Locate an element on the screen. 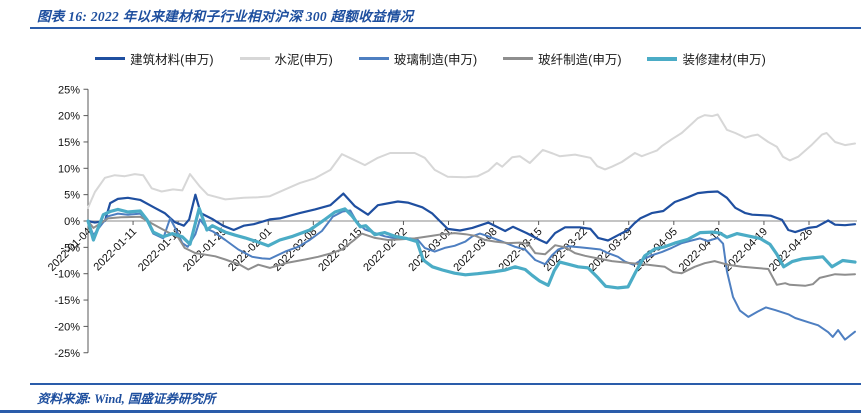 The width and height of the screenshot is (861, 414). chart-title: 图表 16: 2022 年以来建材和子行业相对沪深 300 超额收益情况 is located at coordinates (225, 16).